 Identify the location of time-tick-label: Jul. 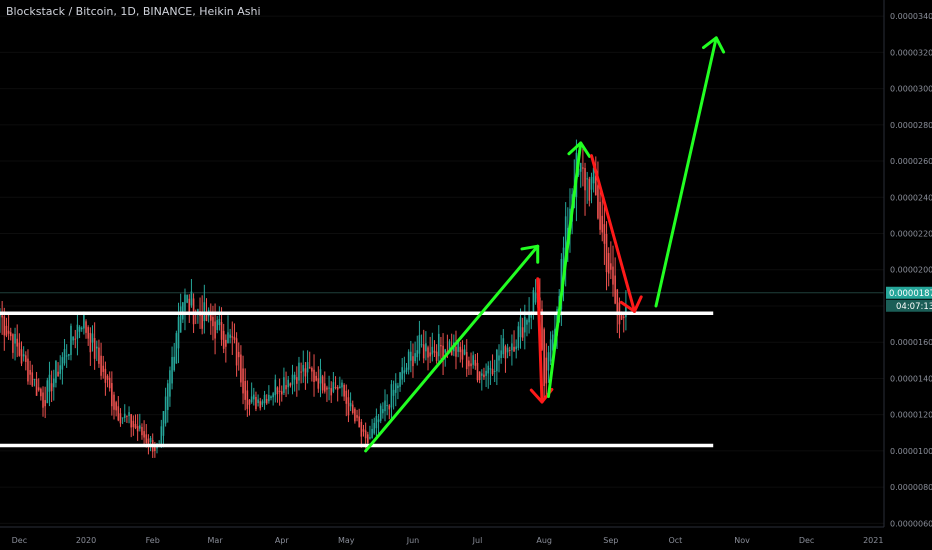
(477, 540).